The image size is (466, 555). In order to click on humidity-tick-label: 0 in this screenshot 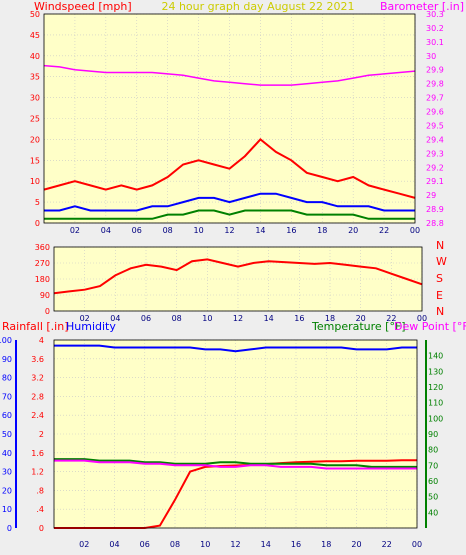, I will do `click(9, 528)`.